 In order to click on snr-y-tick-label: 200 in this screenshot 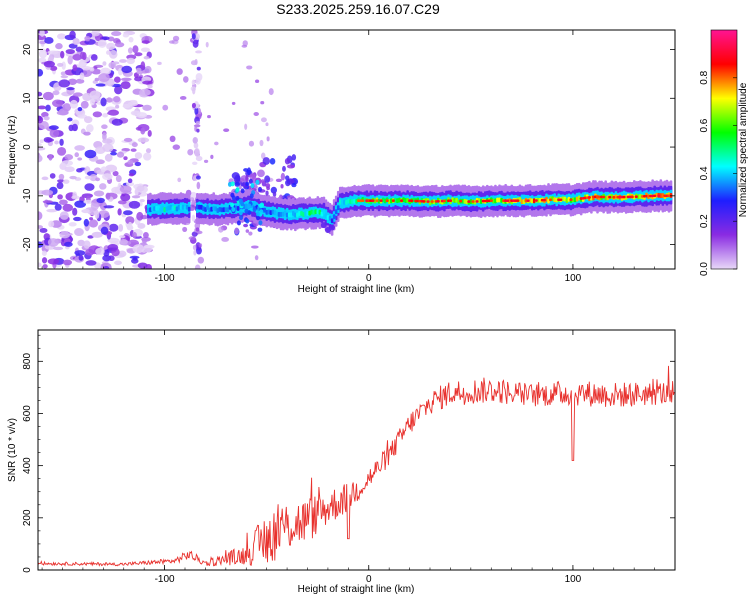, I will do `click(27, 517)`.